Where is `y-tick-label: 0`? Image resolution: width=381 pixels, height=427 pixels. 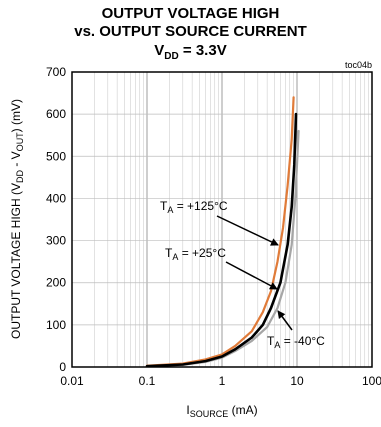
y-tick-label: 0 is located at coordinates (62, 367).